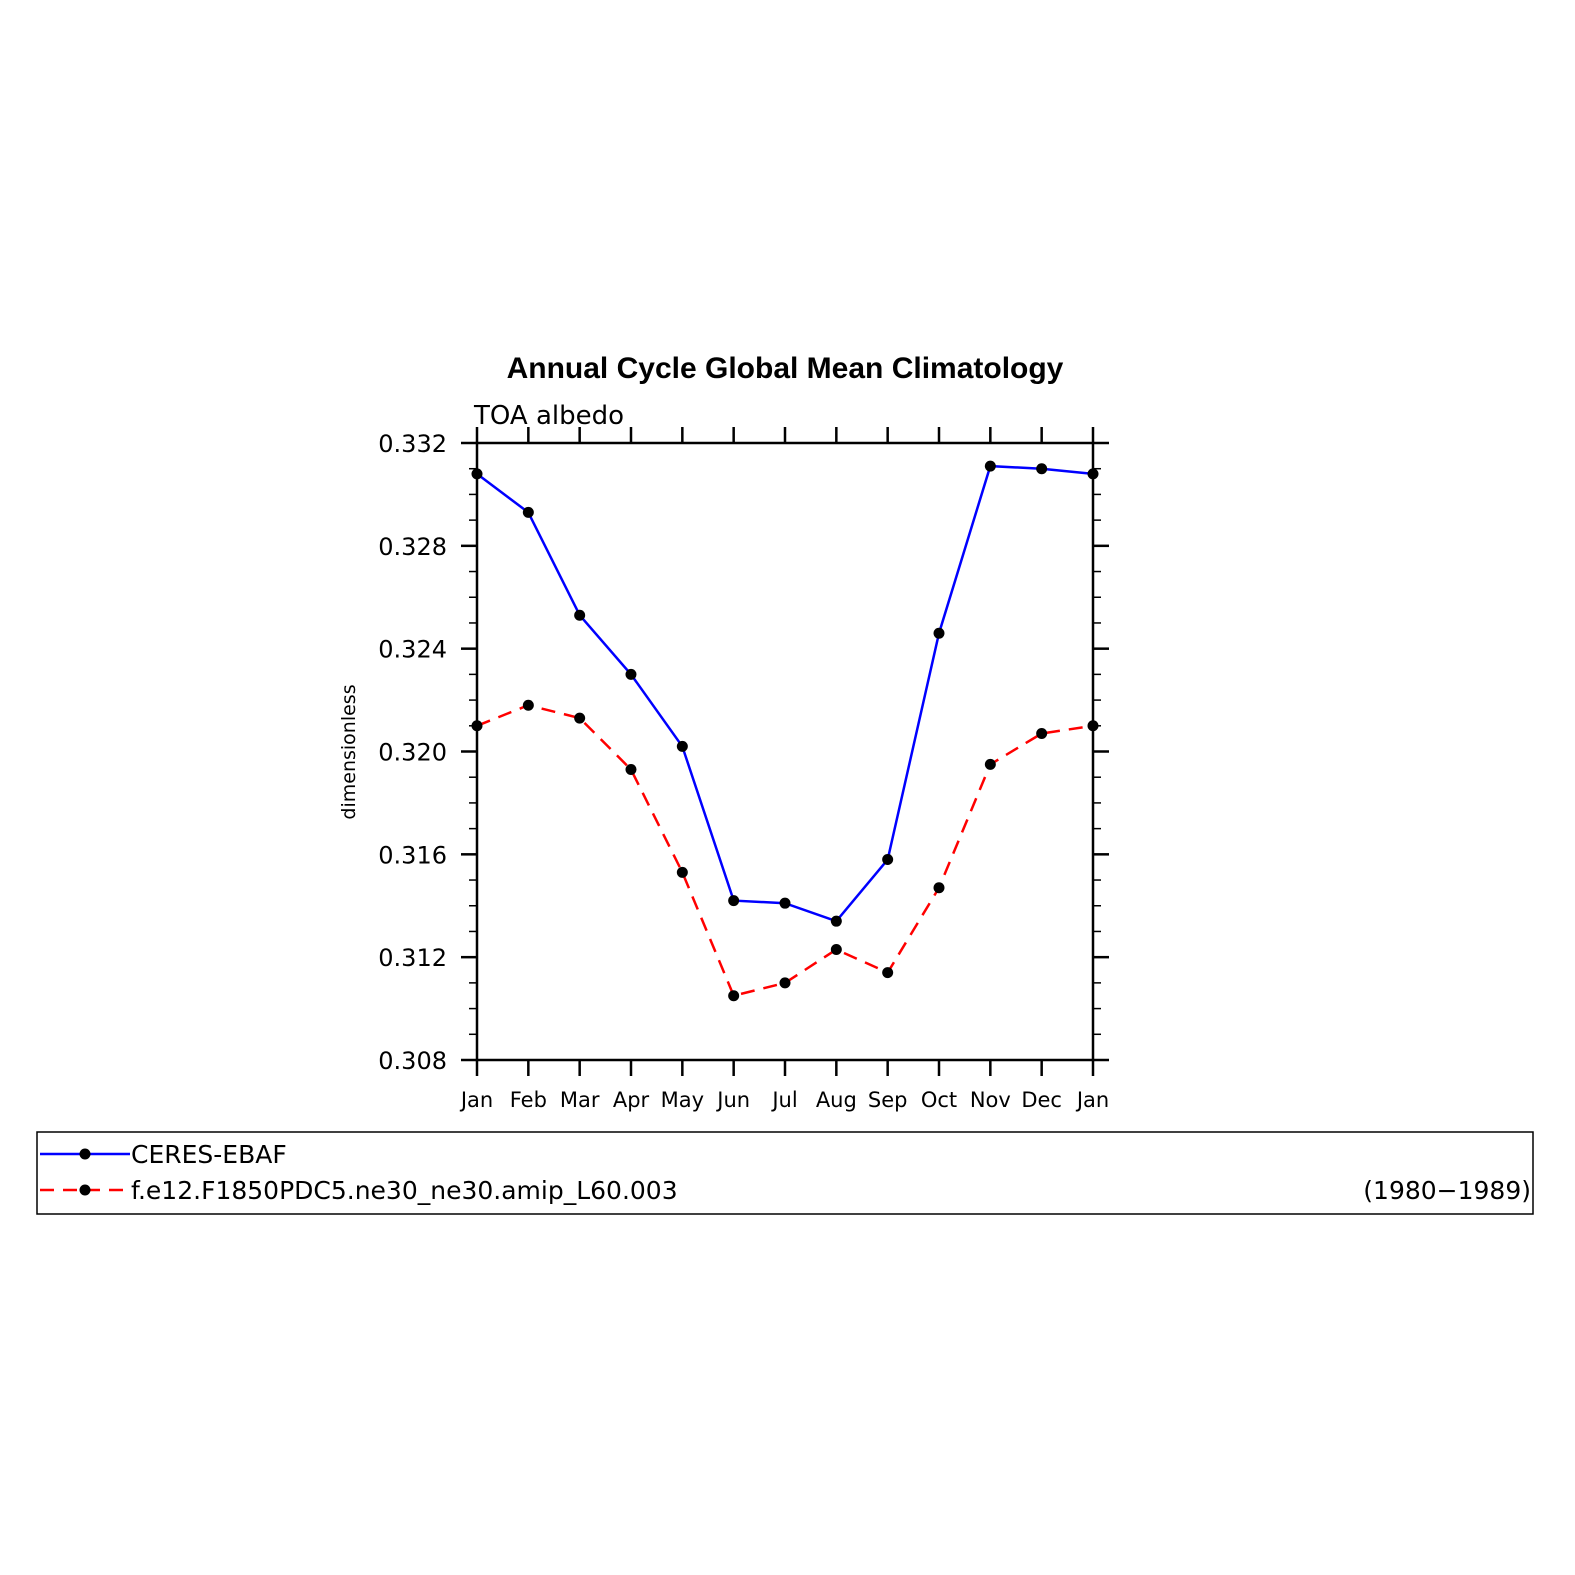 Image resolution: width=1575 pixels, height=1575 pixels. What do you see at coordinates (1041, 1100) in the screenshot?
I see `x-tick-label: Dec` at bounding box center [1041, 1100].